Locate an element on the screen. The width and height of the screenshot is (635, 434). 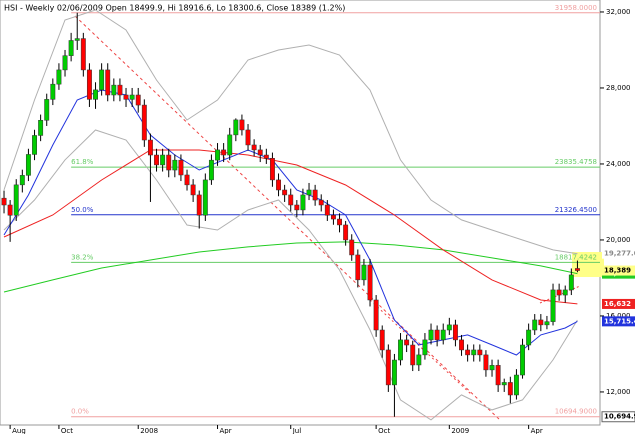
y-tick-label: 20,000 is located at coordinates (618, 240).